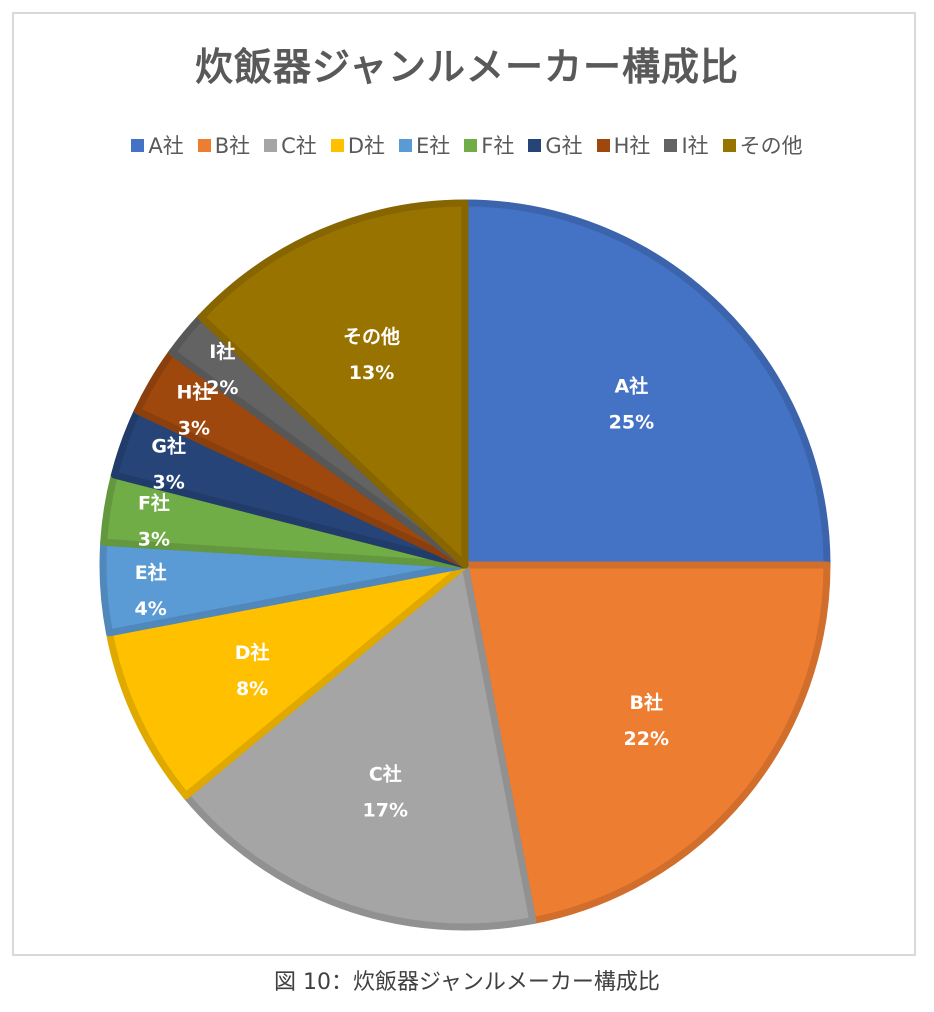 This screenshot has width=934, height=1012. I want to click on chart-legend: A社 B社 C社 D社 E社 F社 G社 H社 I社 その他, so click(467, 145).